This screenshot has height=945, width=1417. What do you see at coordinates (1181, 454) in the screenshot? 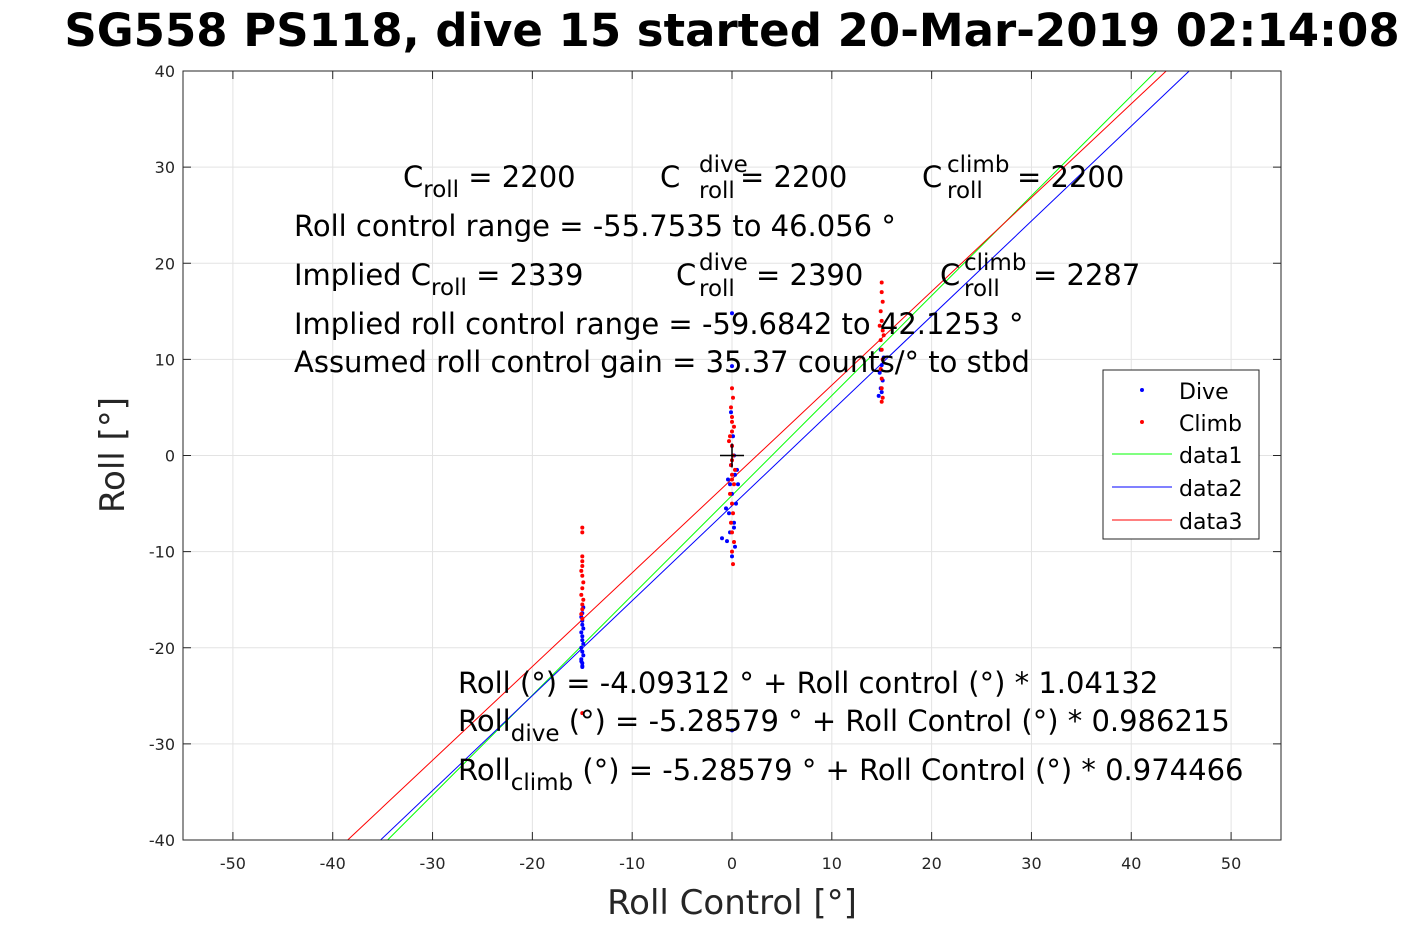
I see `legend: Dive Climb data1 data2 data3` at bounding box center [1181, 454].